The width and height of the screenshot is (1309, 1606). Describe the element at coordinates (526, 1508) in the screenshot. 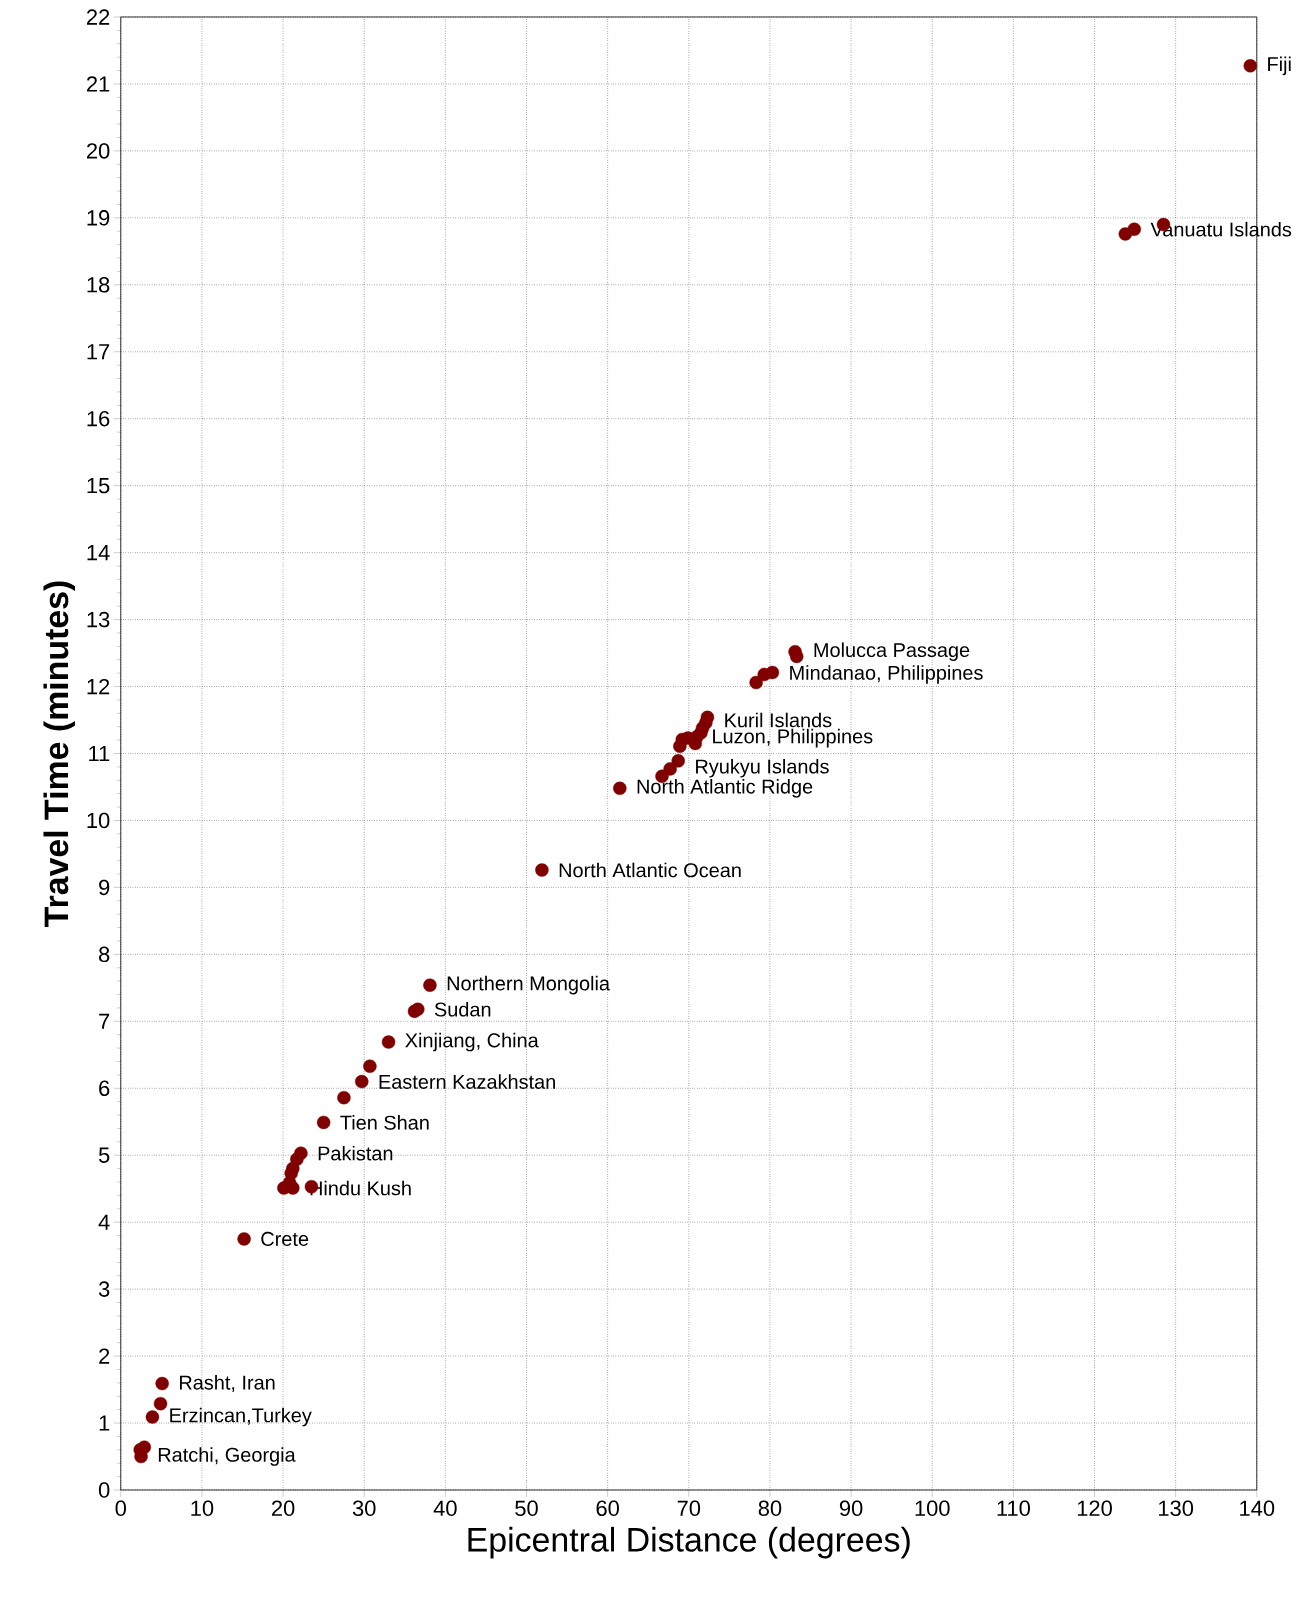

I see `x-tick-label: 50` at that location.